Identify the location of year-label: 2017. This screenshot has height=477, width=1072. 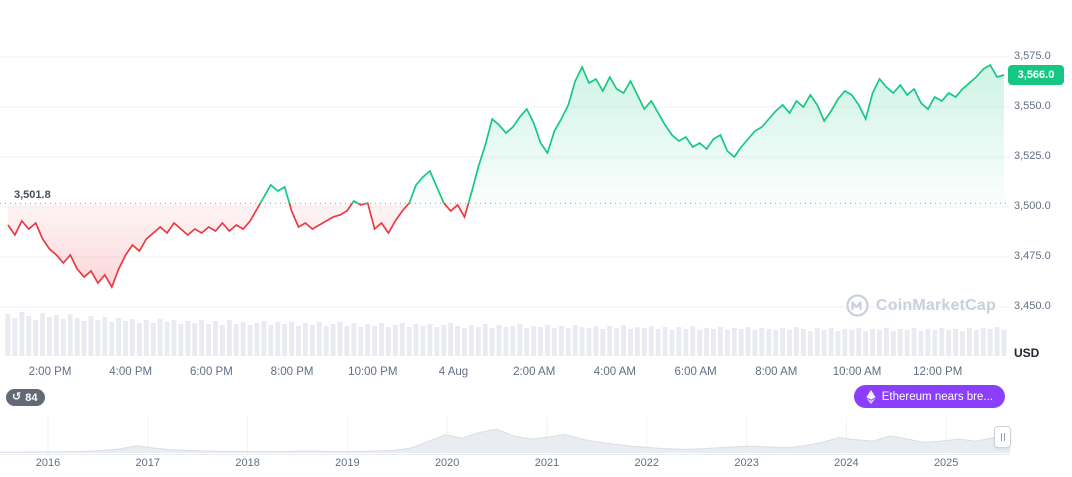
(148, 463).